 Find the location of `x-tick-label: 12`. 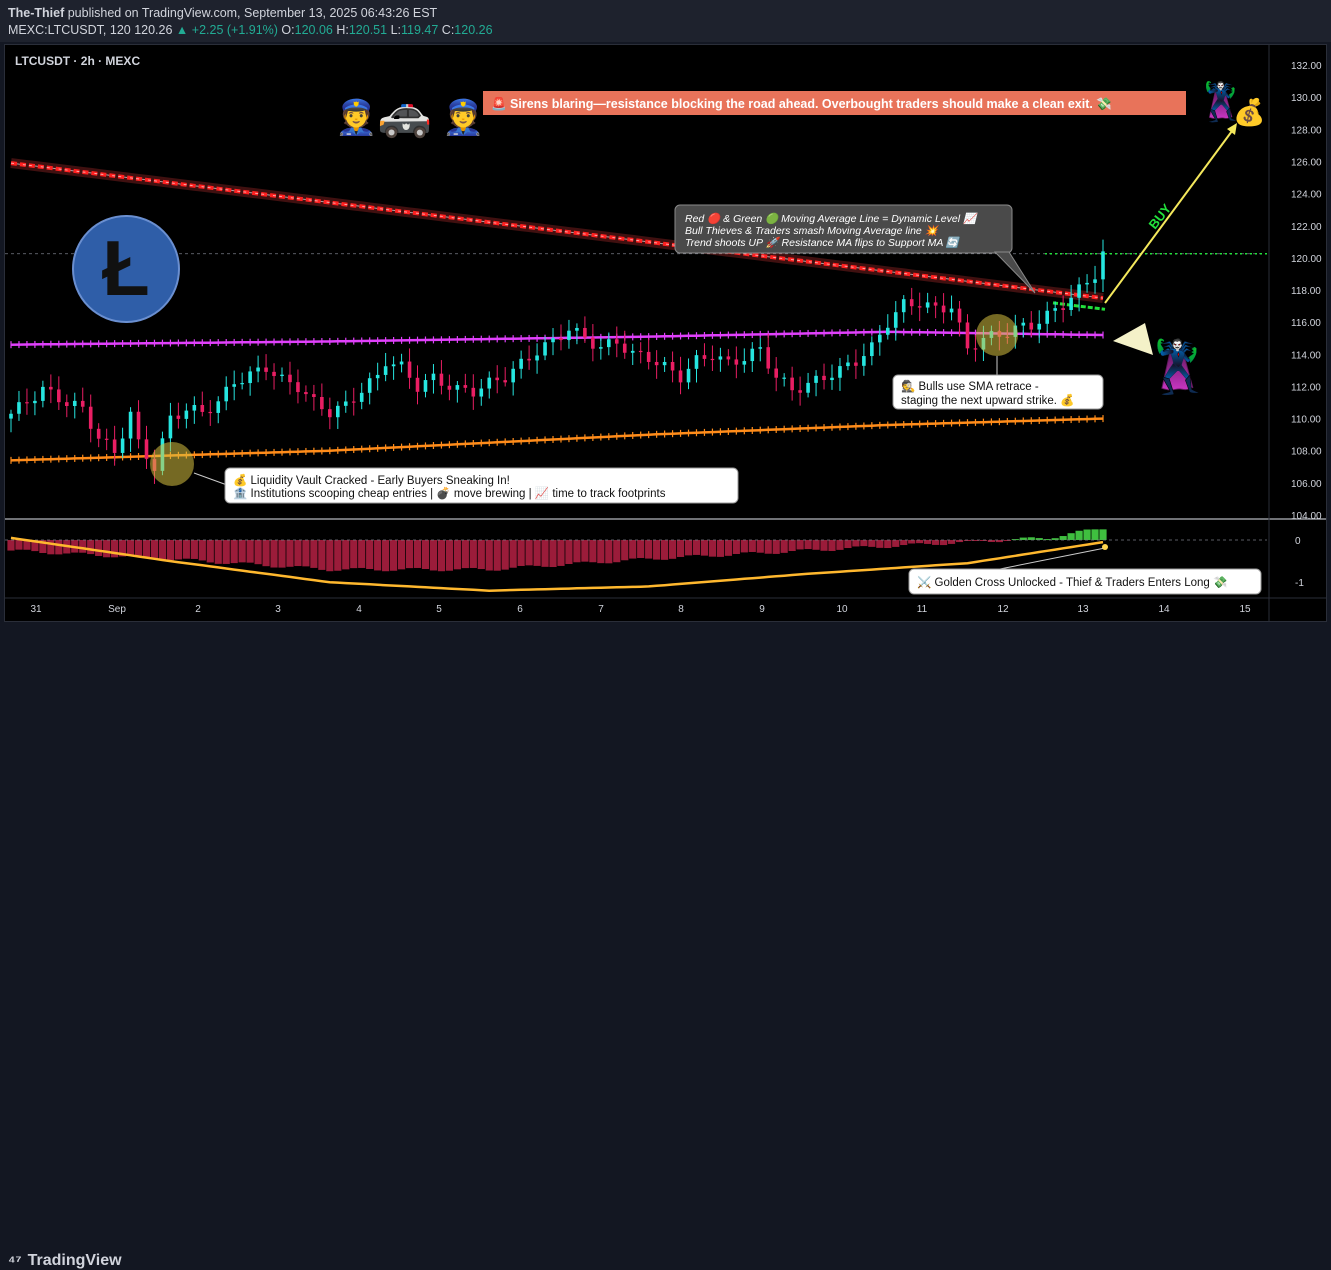

x-tick-label: 12 is located at coordinates (1003, 609).